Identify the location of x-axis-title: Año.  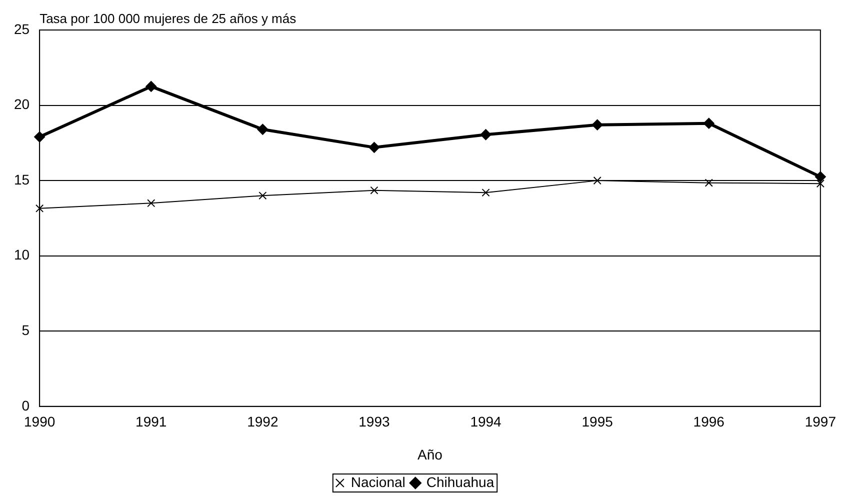
(430, 454).